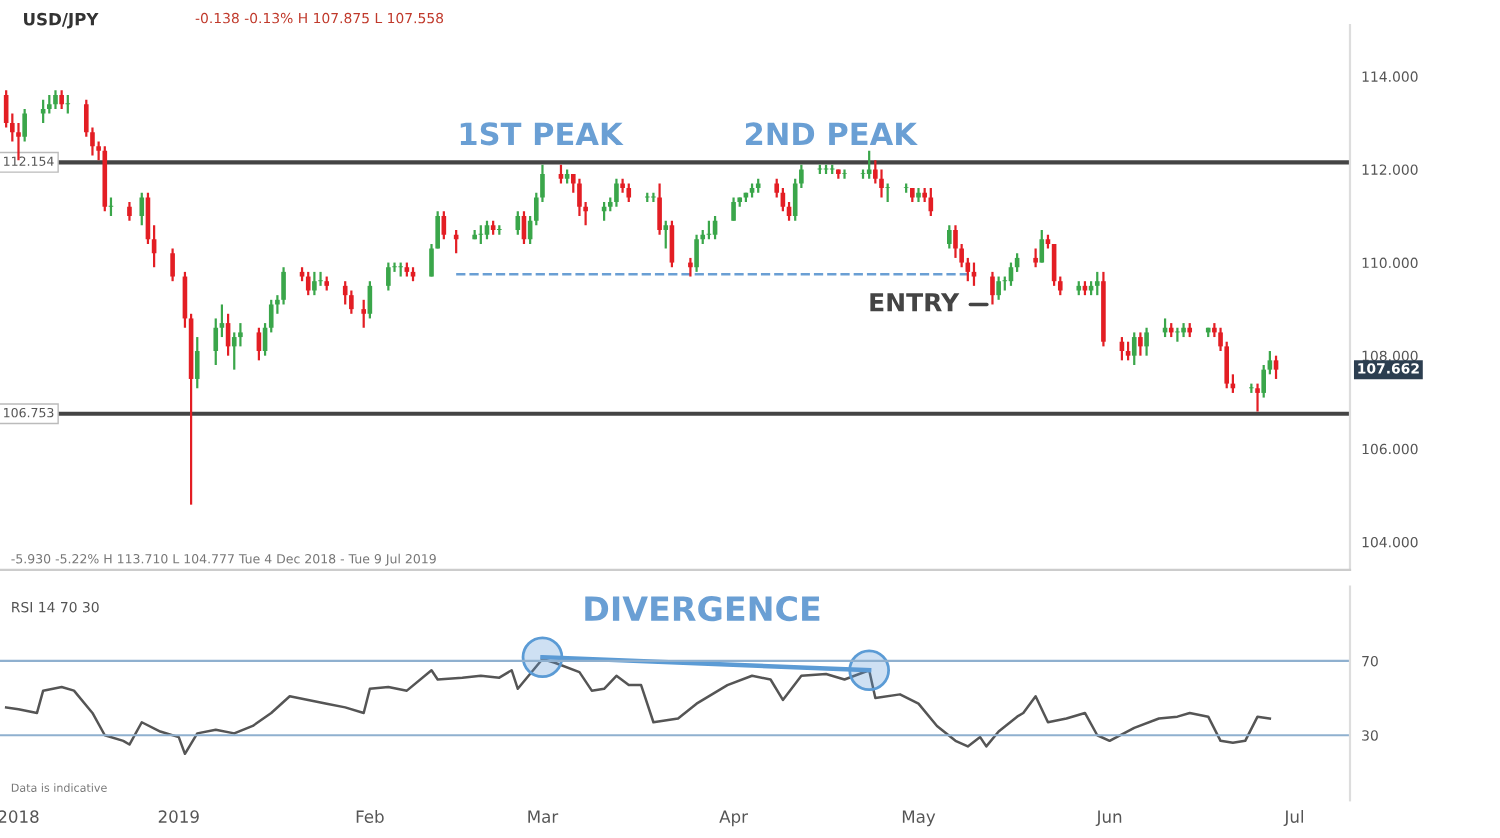  What do you see at coordinates (1293, 818) in the screenshot?
I see `x-tick-label: Jul` at bounding box center [1293, 818].